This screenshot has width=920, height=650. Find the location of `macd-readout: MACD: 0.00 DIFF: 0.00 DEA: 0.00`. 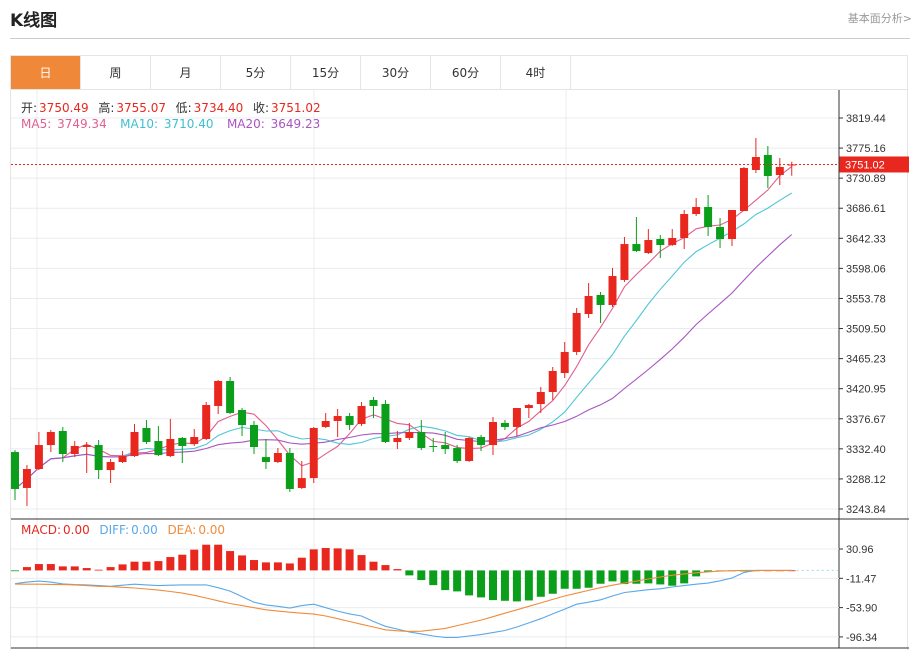

macd-readout: MACD: 0.00 DIFF: 0.00 DEA: 0.00 is located at coordinates (124, 530).